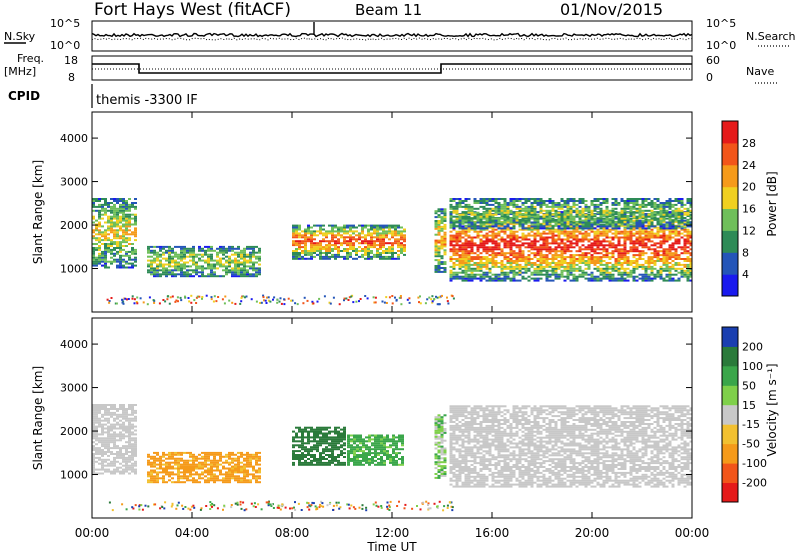 This screenshot has height=554, width=800. I want to click on colorbar-swatch, so click(730, 263).